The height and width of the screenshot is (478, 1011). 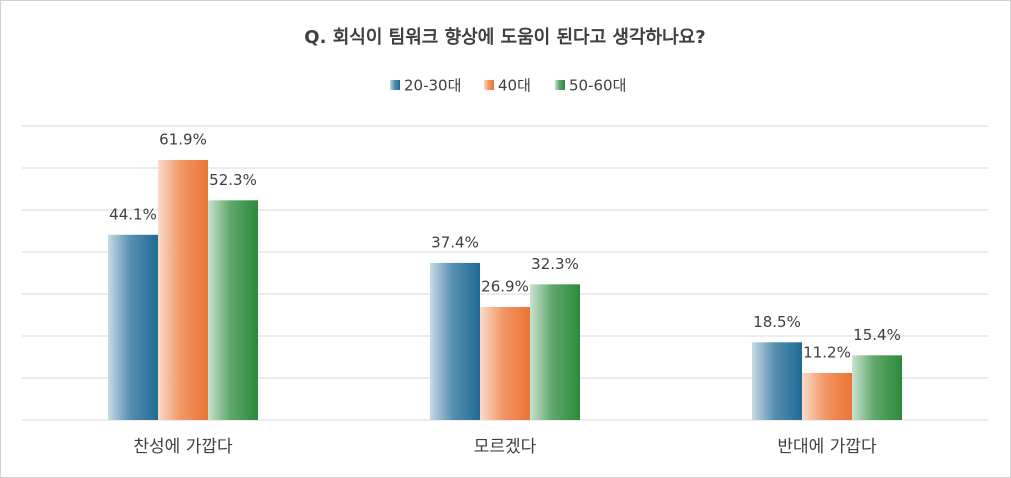 I want to click on value-label: 52.3%, so click(x=233, y=180).